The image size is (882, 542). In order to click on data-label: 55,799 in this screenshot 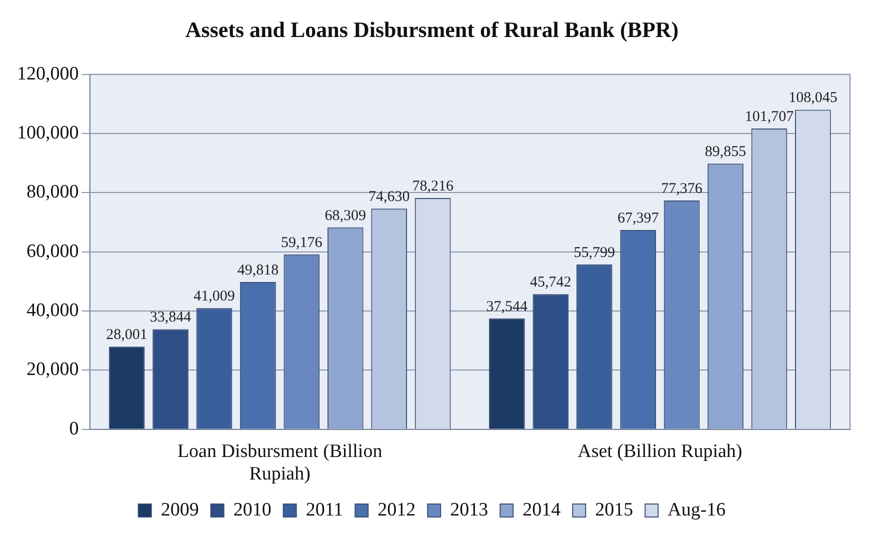, I will do `click(594, 252)`.